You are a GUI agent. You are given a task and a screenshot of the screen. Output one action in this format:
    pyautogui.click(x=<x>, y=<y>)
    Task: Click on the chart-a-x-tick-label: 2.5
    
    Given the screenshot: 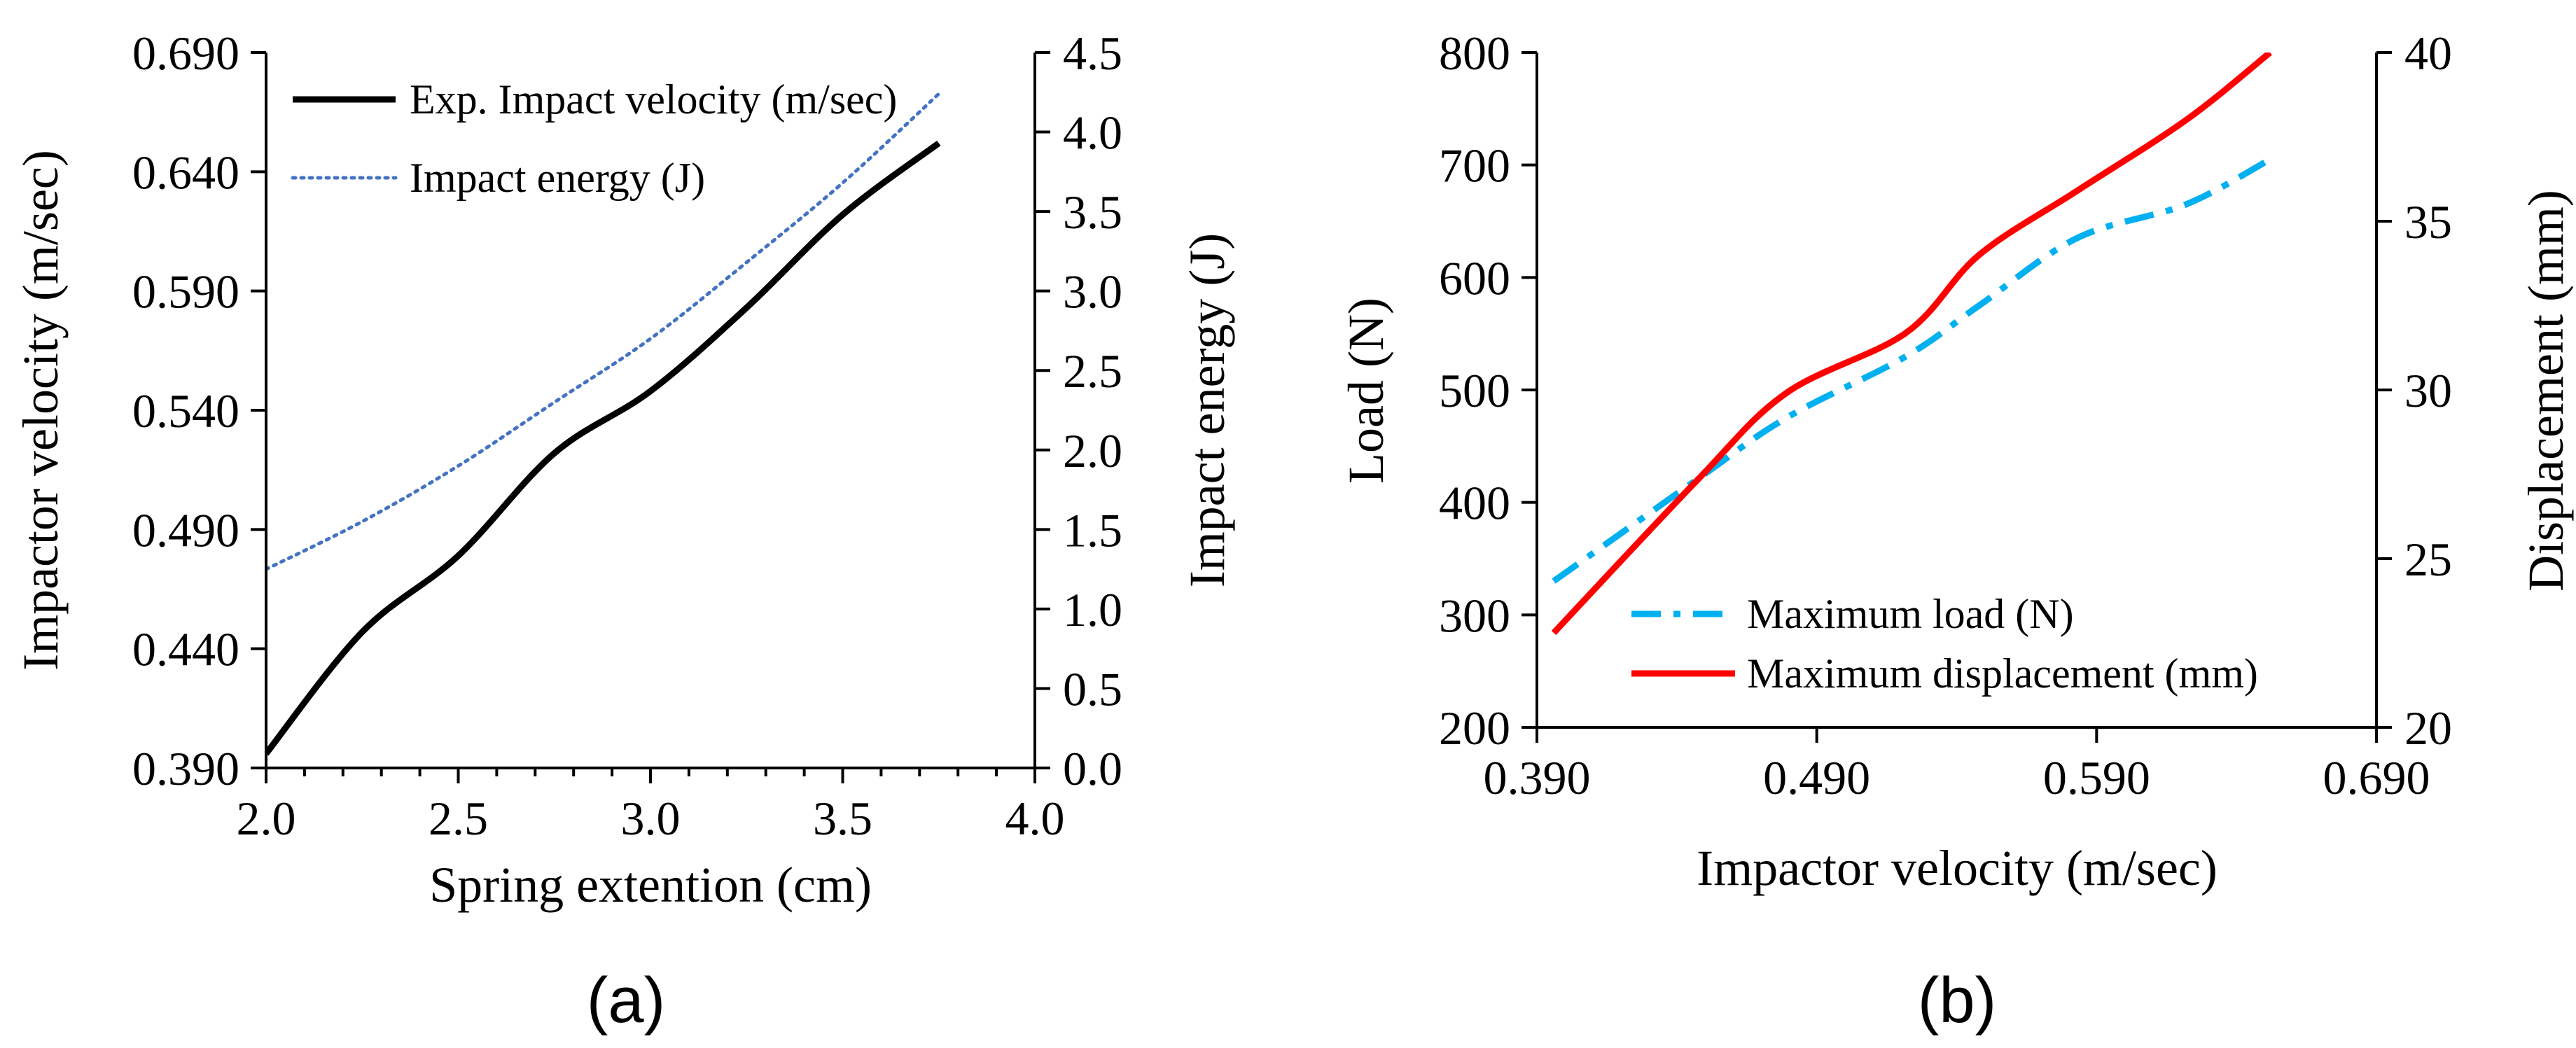 What is the action you would take?
    pyautogui.click(x=458, y=818)
    